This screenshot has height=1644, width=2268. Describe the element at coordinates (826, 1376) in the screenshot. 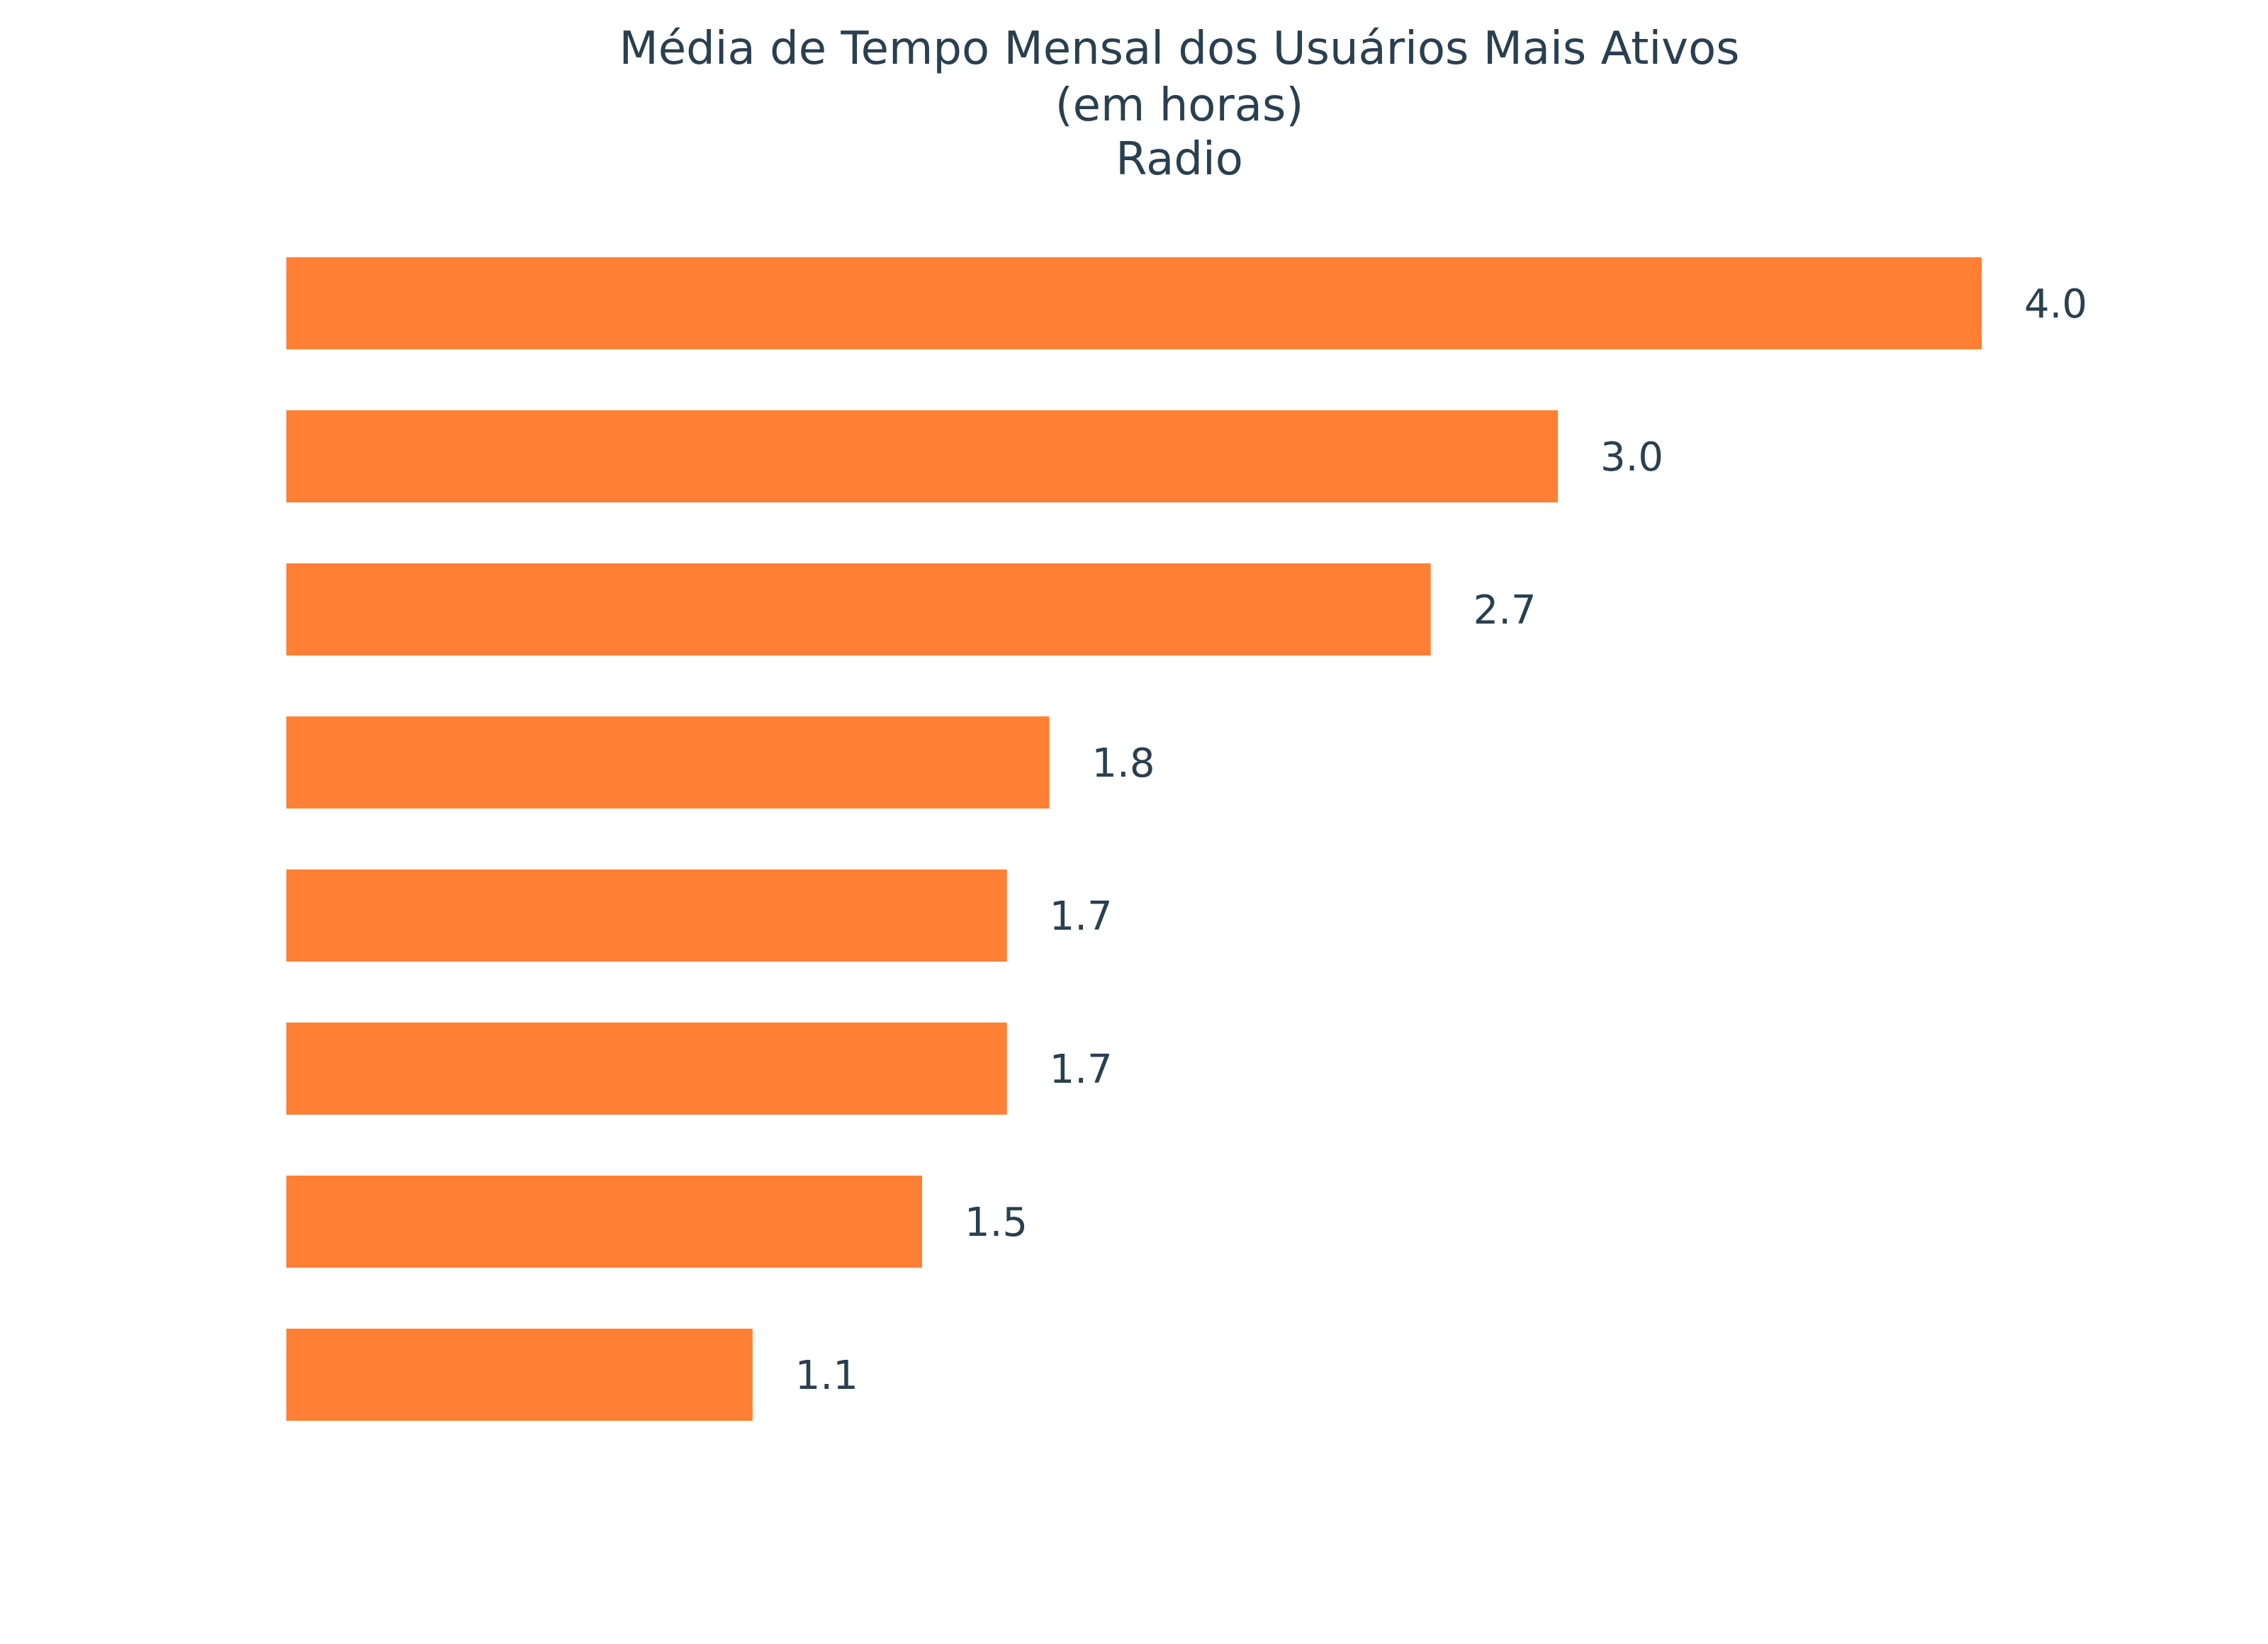

I see `bar-value-label-8: 1.1` at that location.